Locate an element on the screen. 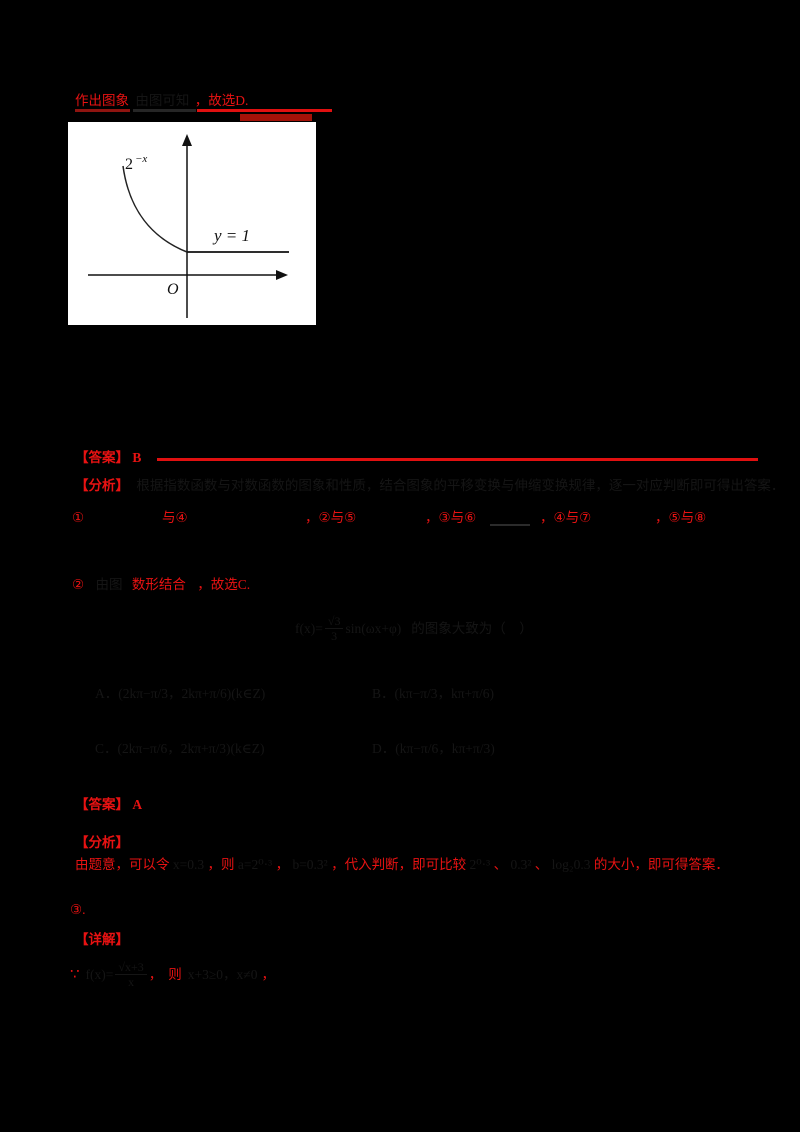 This screenshot has height=1132, width=800. exponential-curve is located at coordinates (155, 209).